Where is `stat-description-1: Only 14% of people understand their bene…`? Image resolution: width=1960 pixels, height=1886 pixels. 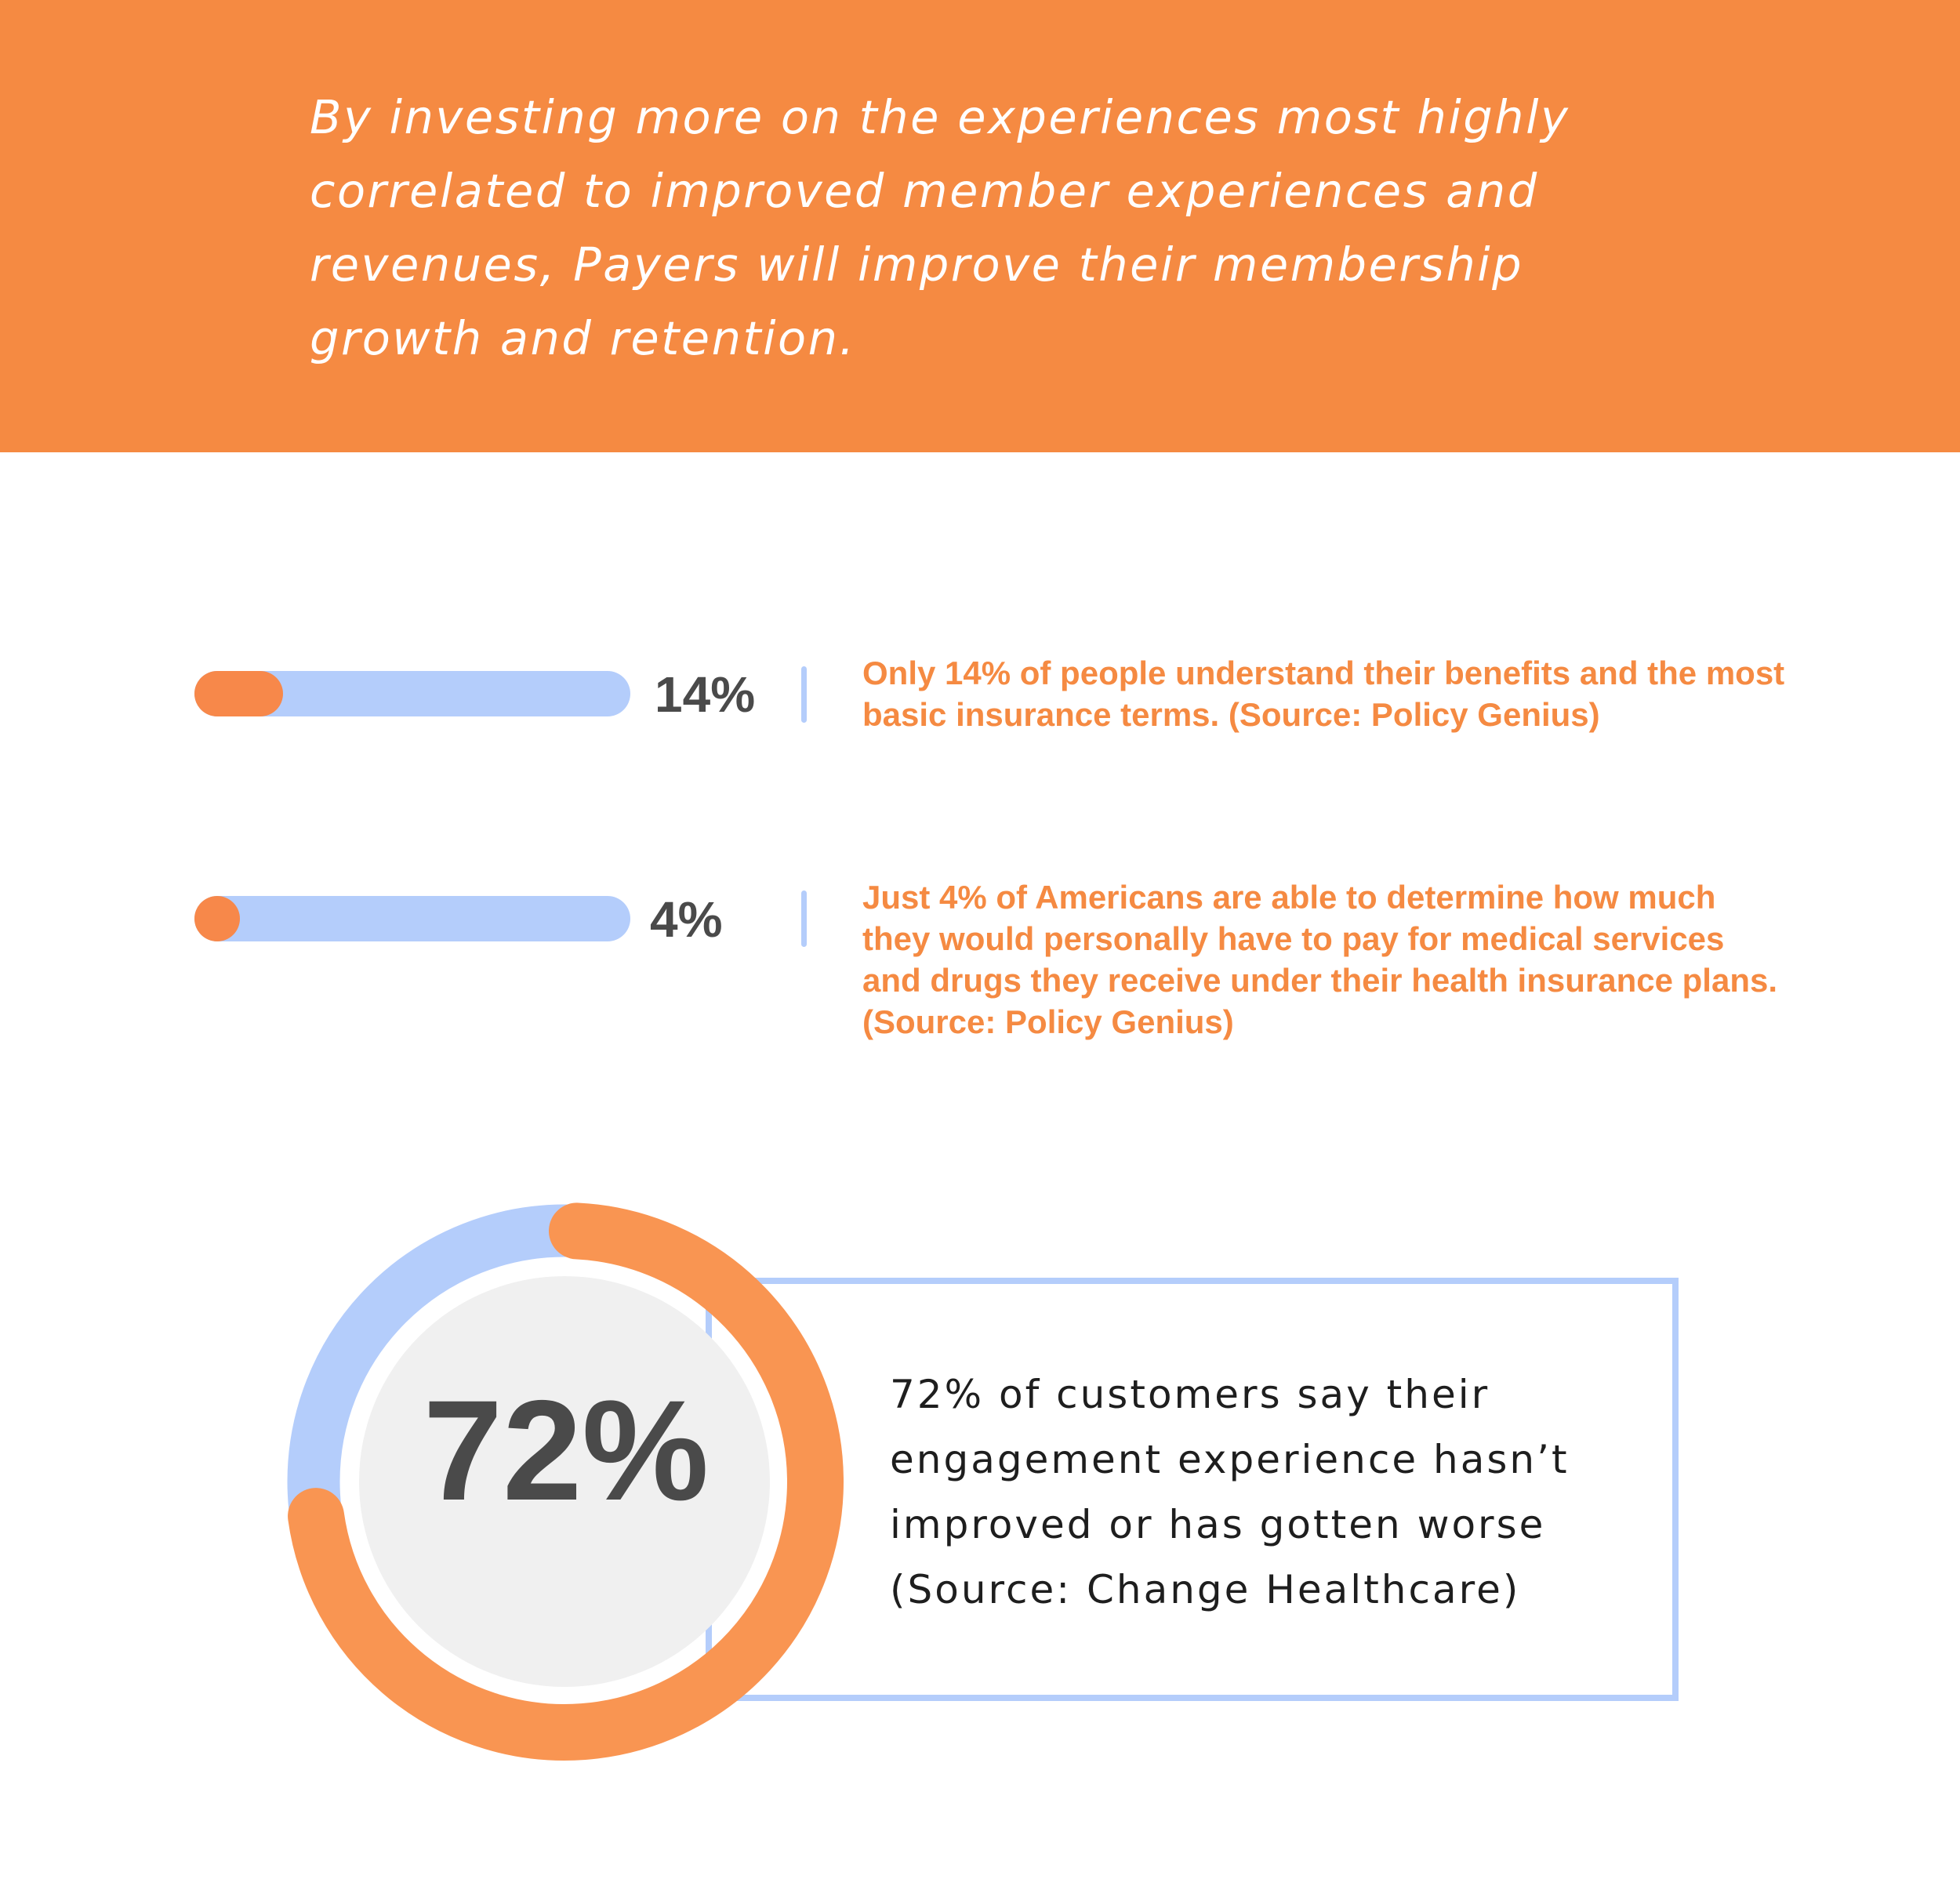 stat-description-1: Only 14% of people understand their bene… is located at coordinates (1323, 694).